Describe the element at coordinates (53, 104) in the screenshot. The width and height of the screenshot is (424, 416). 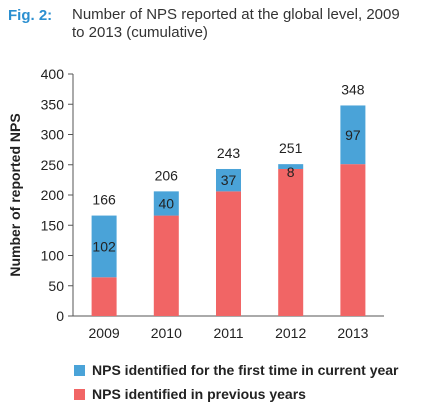
I see `y-tick-label: 350` at that location.